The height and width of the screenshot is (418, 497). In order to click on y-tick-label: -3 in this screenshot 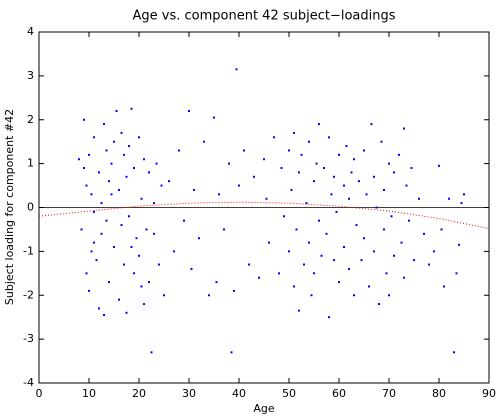, I will do `click(28, 338)`.